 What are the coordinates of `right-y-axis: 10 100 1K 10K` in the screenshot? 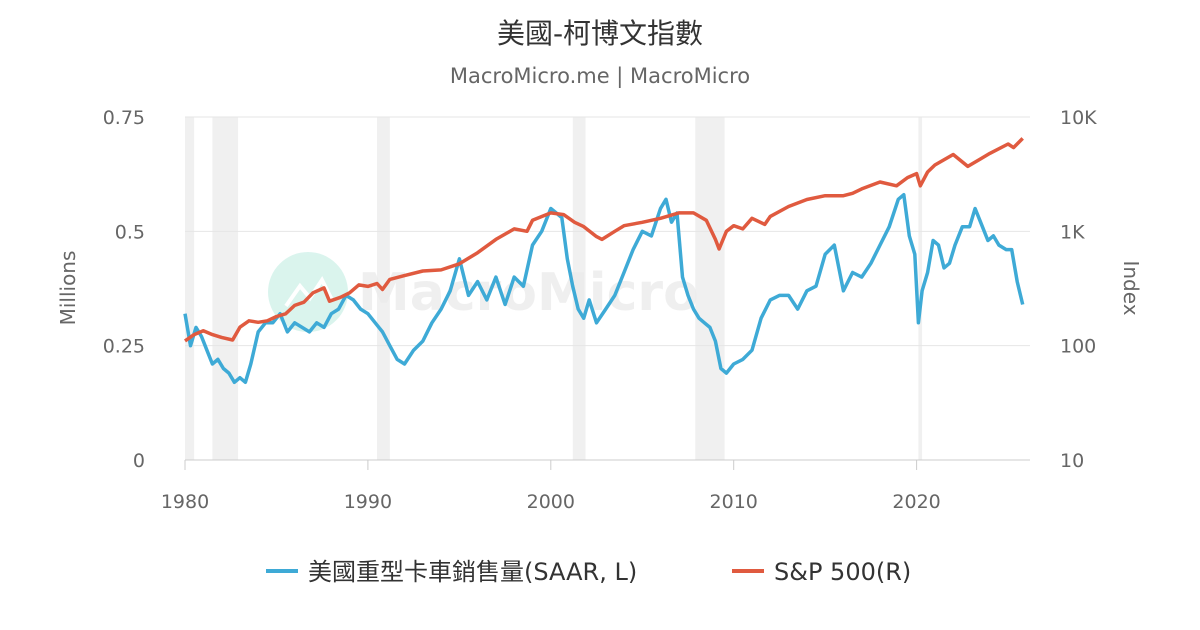 It's located at (1078, 289).